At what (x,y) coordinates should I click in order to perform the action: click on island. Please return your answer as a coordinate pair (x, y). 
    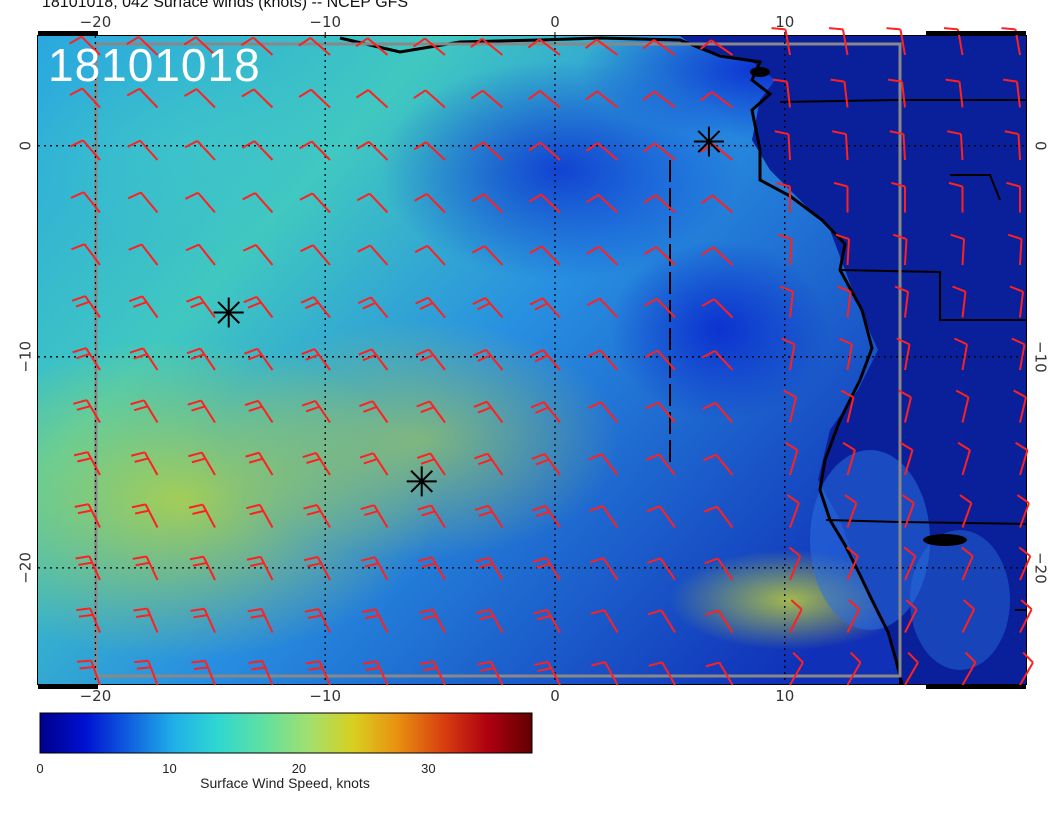
    Looking at the image, I should click on (760, 72).